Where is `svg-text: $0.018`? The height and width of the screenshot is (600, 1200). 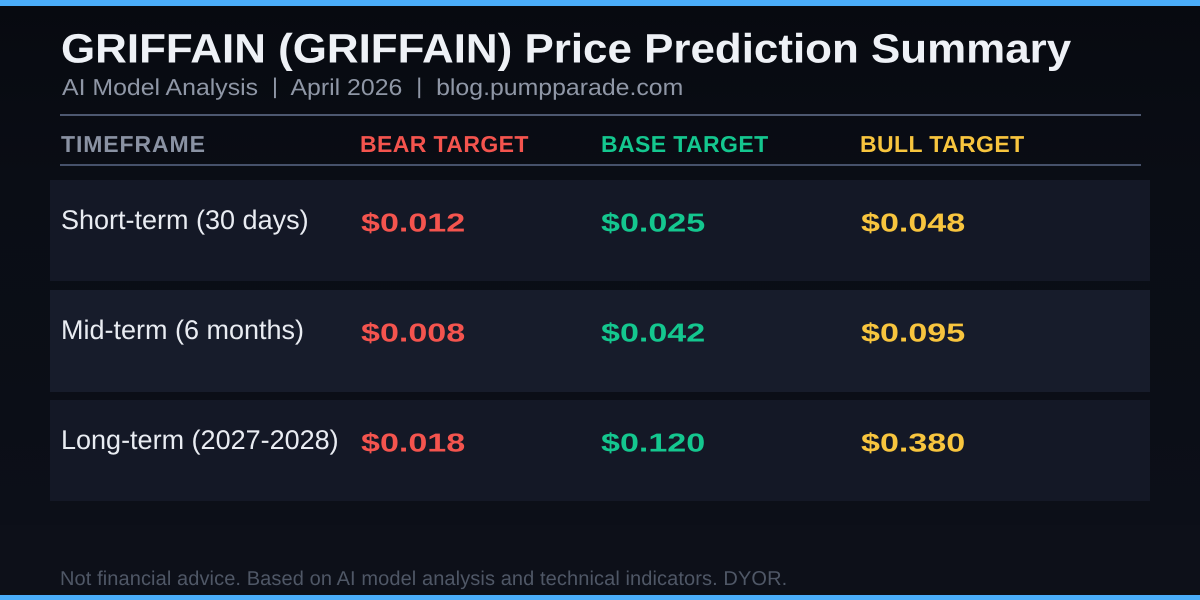 svg-text: $0.018 is located at coordinates (413, 443).